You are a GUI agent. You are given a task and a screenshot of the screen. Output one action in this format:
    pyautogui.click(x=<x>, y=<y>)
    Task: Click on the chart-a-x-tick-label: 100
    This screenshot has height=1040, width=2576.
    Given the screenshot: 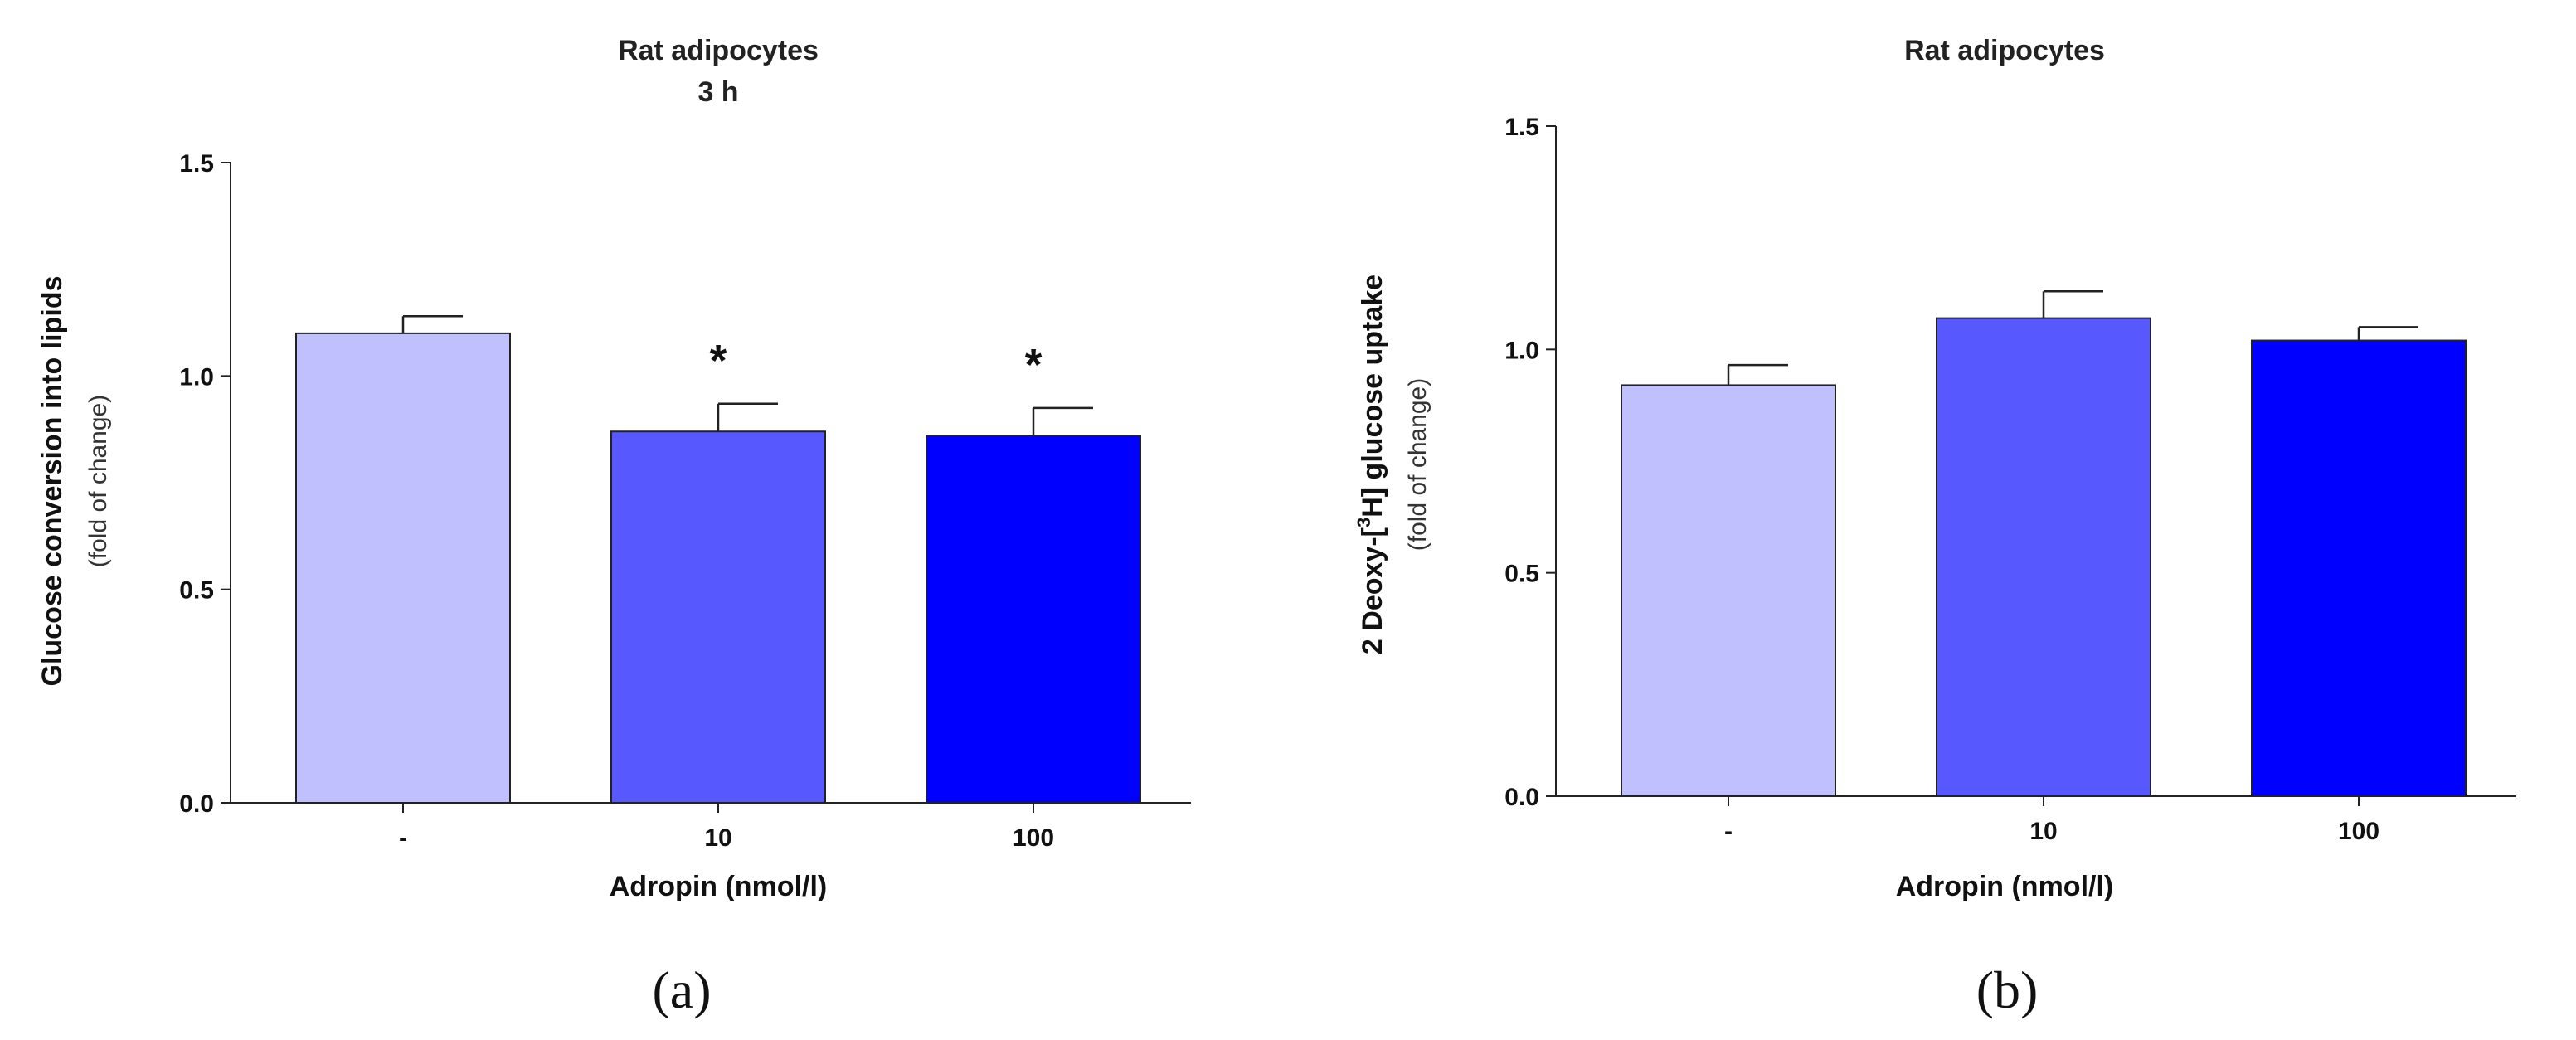 What is the action you would take?
    pyautogui.click(x=1034, y=838)
    